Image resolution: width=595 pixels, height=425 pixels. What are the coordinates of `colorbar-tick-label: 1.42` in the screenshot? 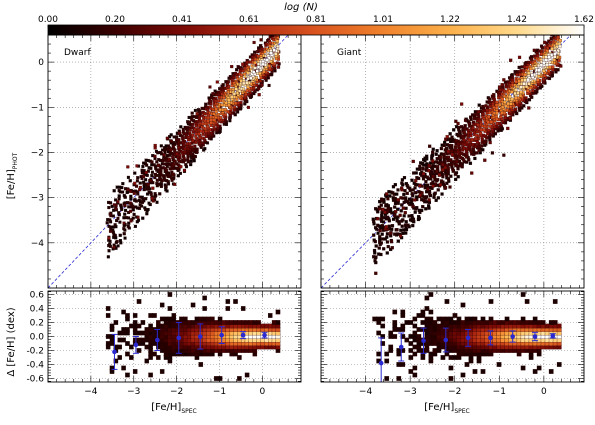 It's located at (517, 20).